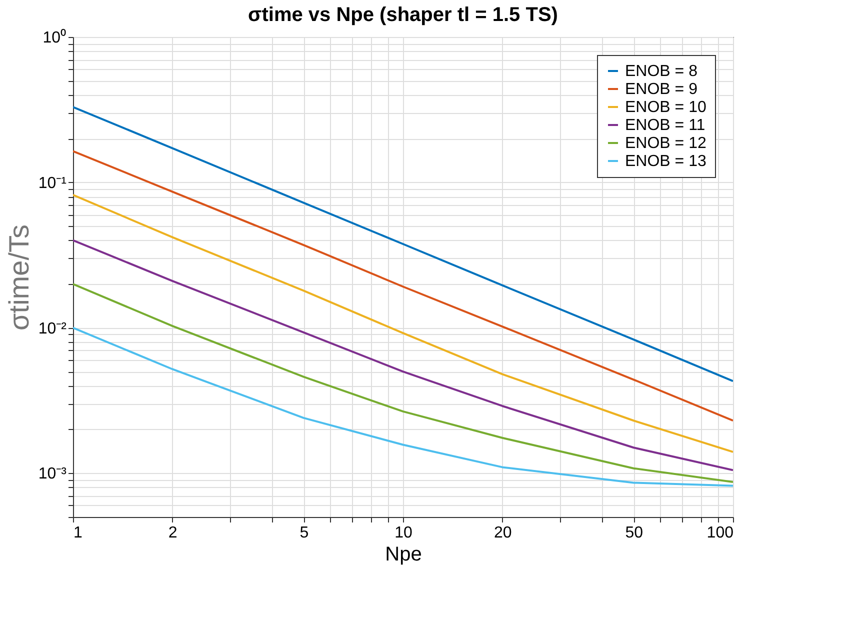 Image resolution: width=864 pixels, height=636 pixels. What do you see at coordinates (665, 125) in the screenshot?
I see `legend-label: ENOB = 11` at bounding box center [665, 125].